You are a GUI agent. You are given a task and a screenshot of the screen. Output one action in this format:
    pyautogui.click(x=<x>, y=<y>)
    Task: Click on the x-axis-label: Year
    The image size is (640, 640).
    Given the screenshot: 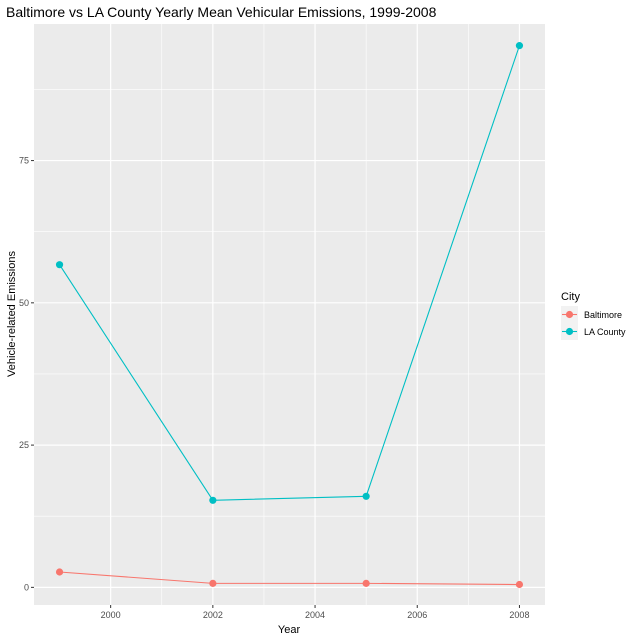 What is the action you would take?
    pyautogui.click(x=289, y=630)
    